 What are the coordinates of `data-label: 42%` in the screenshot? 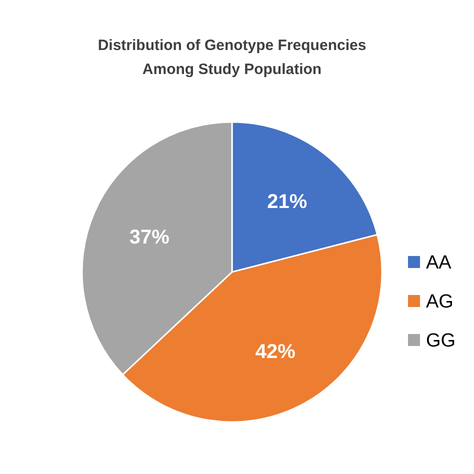 It's located at (275, 351).